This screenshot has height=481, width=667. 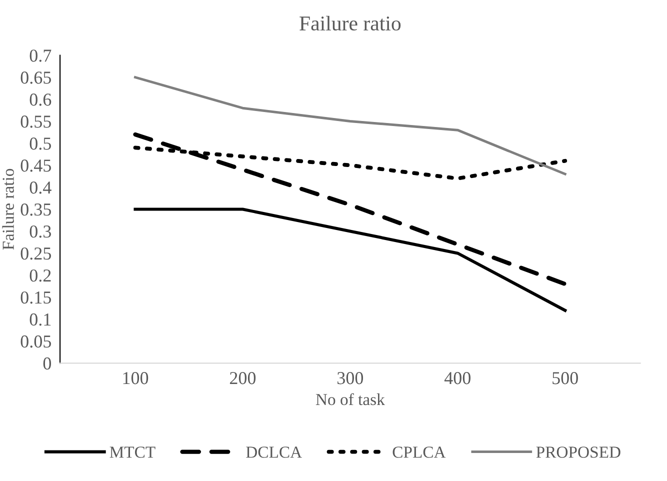 I want to click on x-tick-label: 200, so click(x=243, y=378).